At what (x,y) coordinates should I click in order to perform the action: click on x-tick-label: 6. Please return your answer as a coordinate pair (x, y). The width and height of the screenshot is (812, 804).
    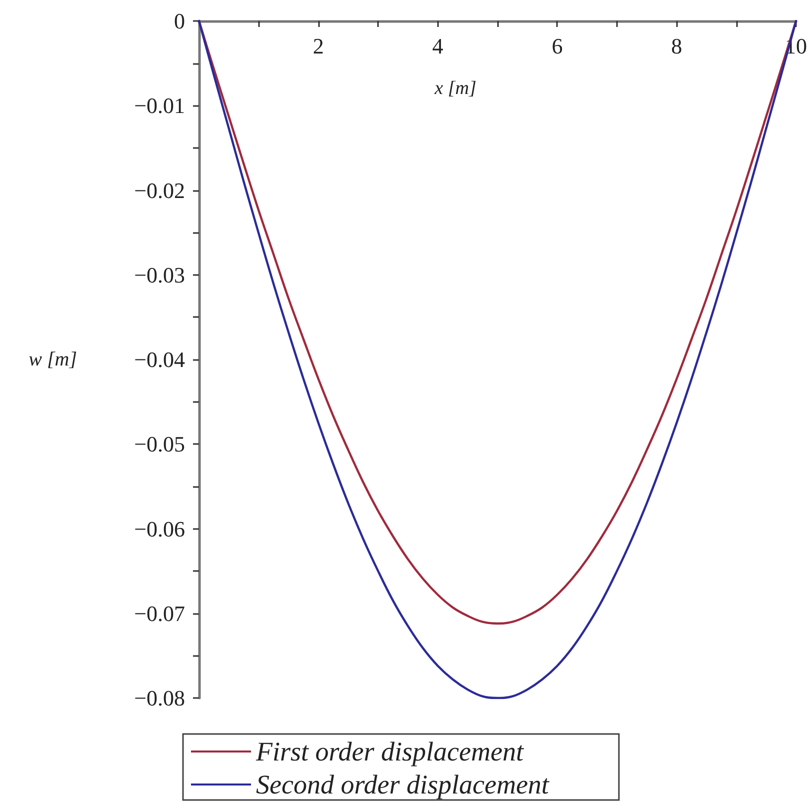
    Looking at the image, I should click on (557, 46).